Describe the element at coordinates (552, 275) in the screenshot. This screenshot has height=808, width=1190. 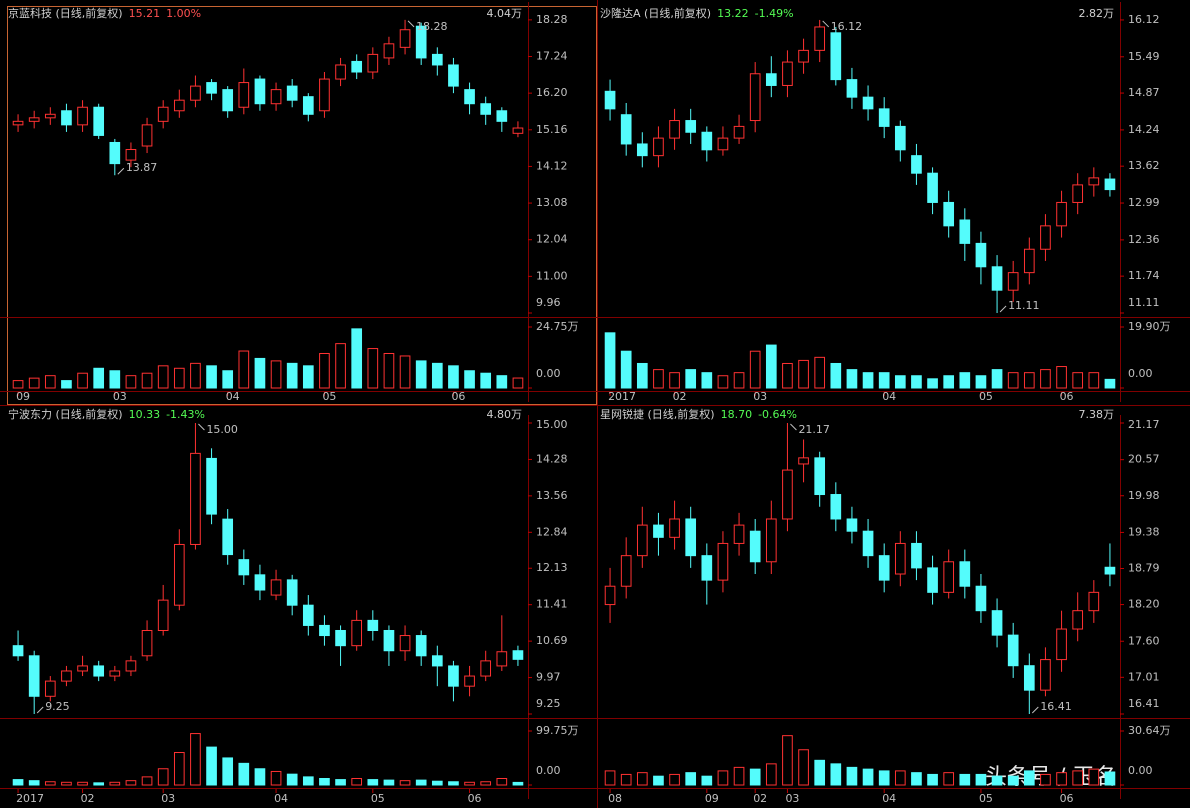
I see `y-tick-label: 11.00` at that location.